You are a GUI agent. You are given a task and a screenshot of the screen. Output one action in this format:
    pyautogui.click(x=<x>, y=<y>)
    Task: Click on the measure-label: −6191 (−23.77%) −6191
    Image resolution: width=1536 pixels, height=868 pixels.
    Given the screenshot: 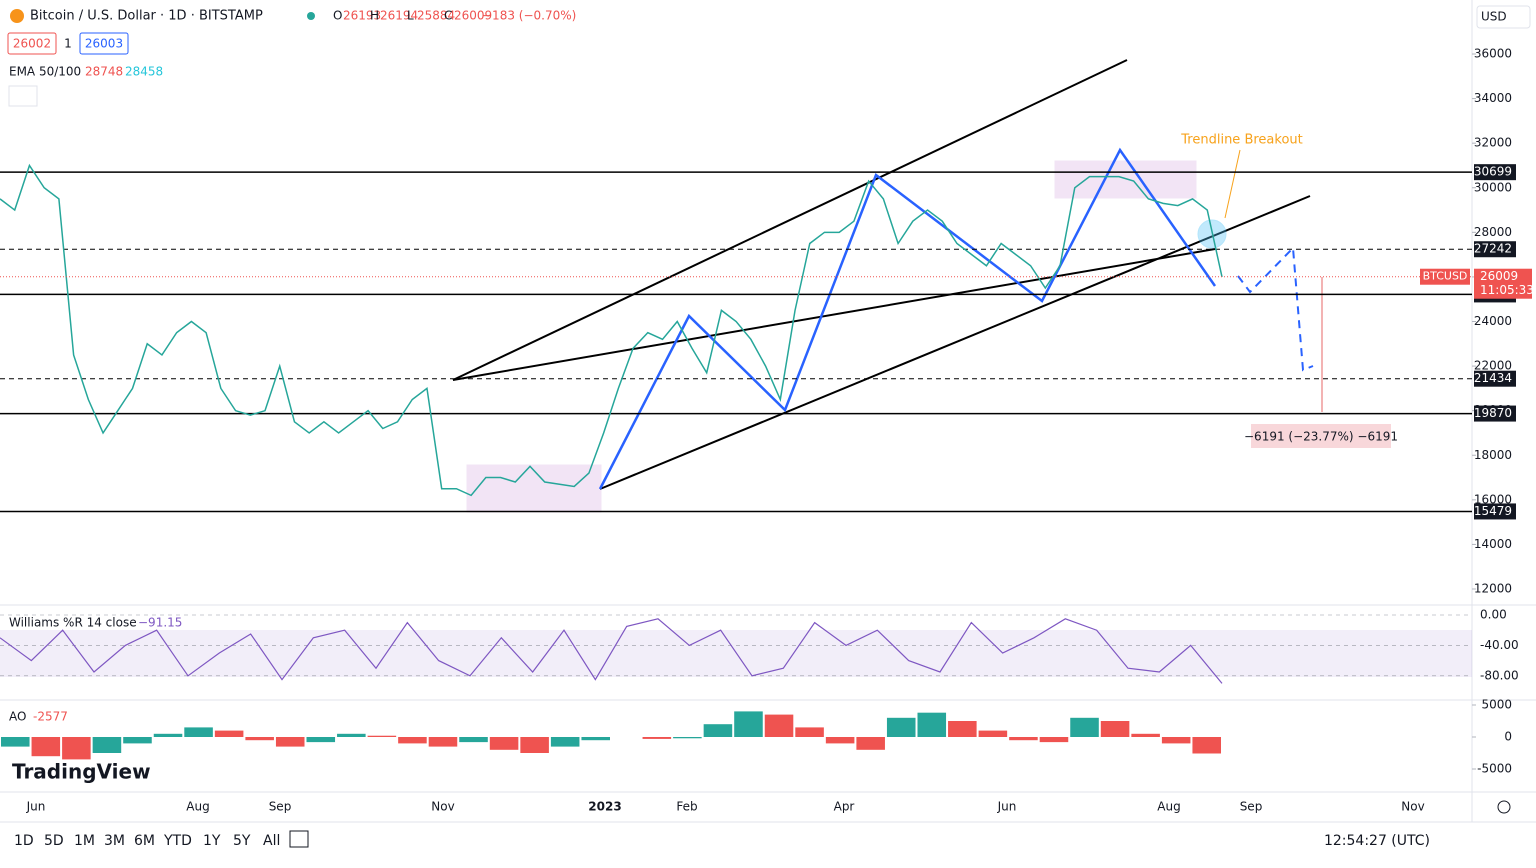 What is the action you would take?
    pyautogui.click(x=1321, y=437)
    